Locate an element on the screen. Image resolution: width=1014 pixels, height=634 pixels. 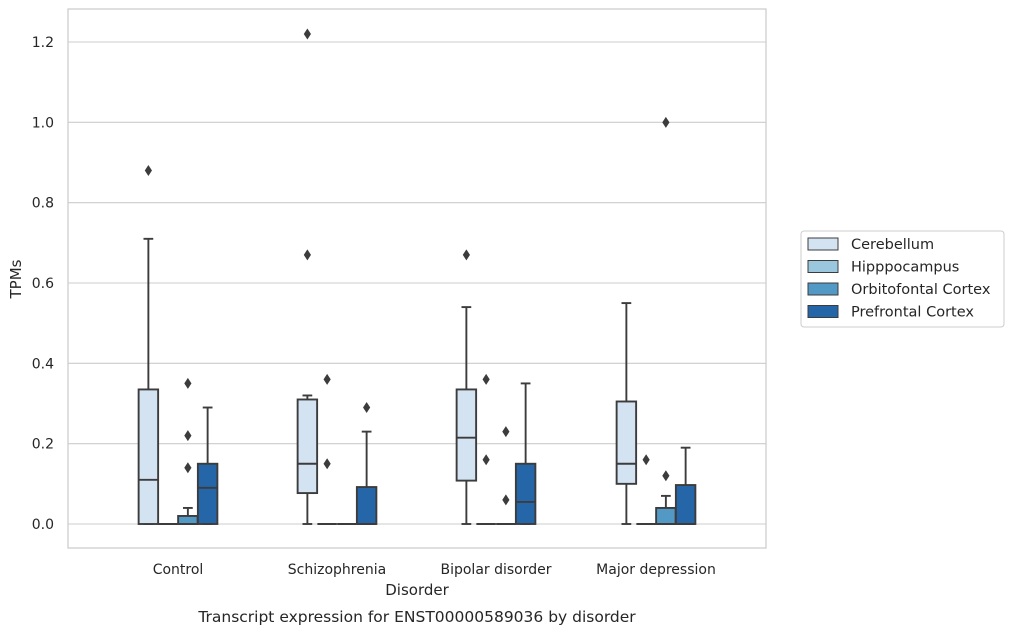
y-axis-title: TPMs is located at coordinates (16, 279).